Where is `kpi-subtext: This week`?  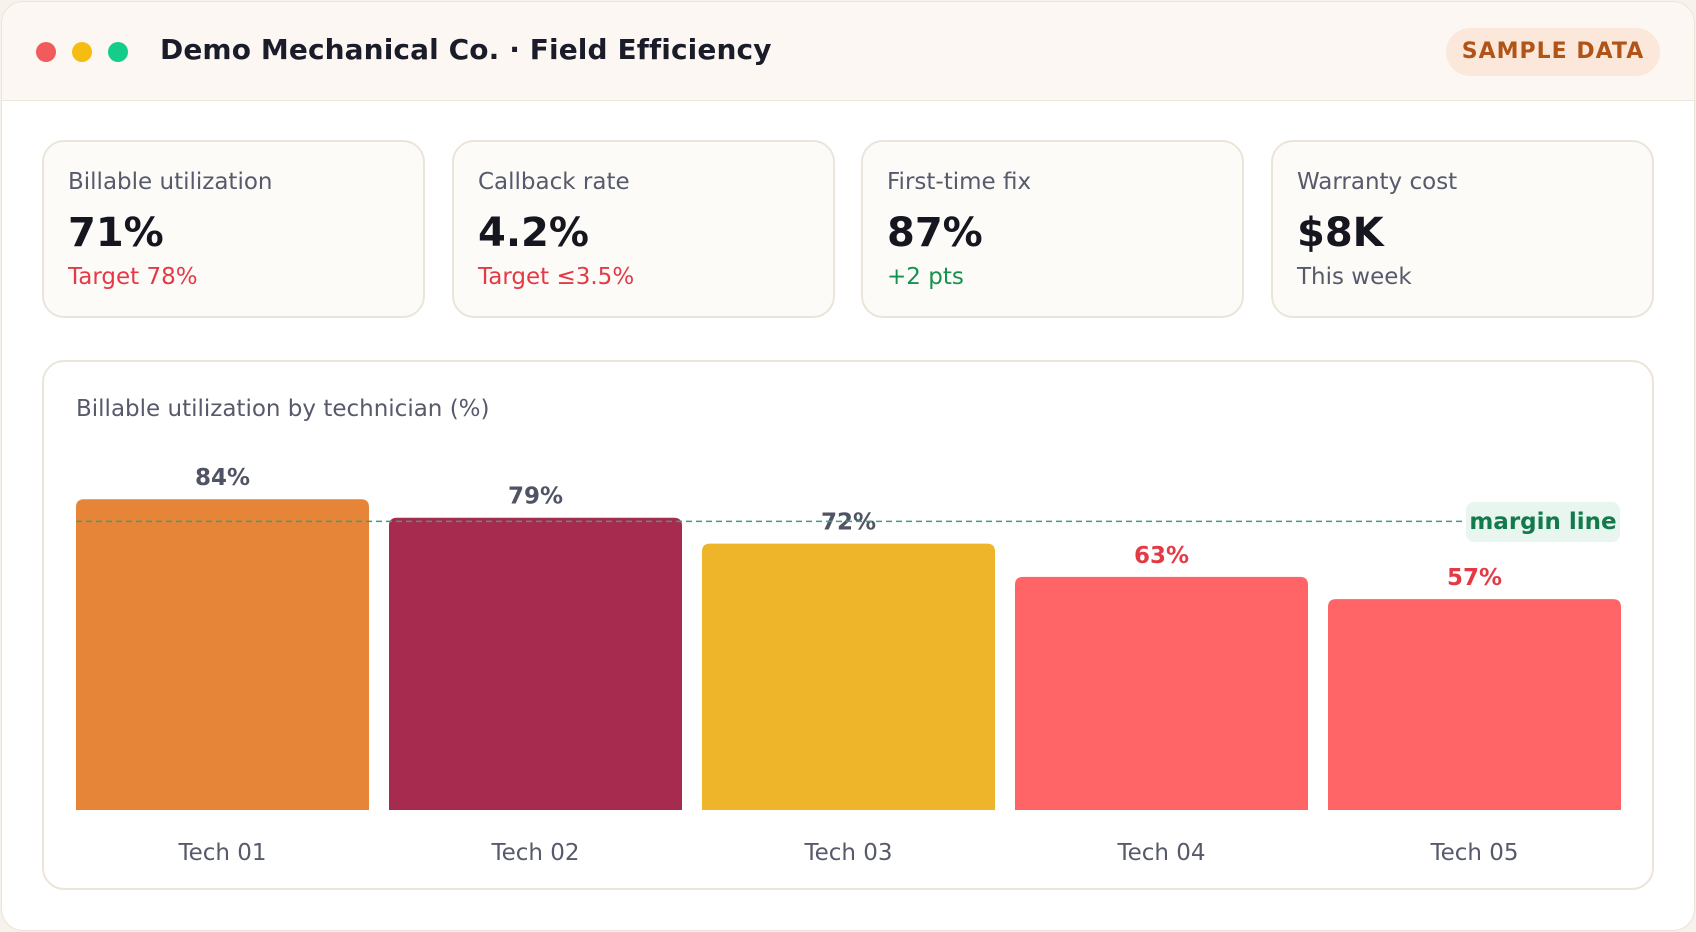
kpi-subtext: This week is located at coordinates (1354, 277).